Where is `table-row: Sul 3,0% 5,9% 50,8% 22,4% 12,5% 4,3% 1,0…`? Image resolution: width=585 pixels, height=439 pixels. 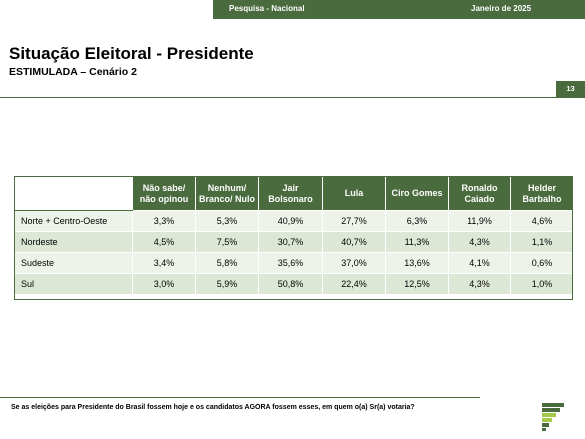 table-row: Sul 3,0% 5,9% 50,8% 22,4% 12,5% 4,3% 1,0… is located at coordinates (294, 284).